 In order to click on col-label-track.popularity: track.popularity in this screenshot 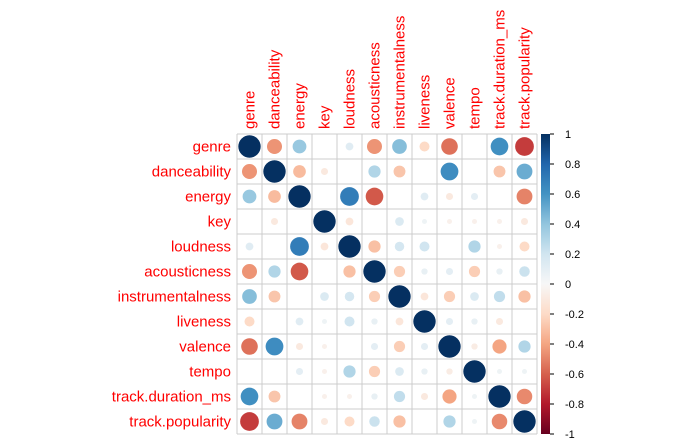, I will do `click(525, 78)`.